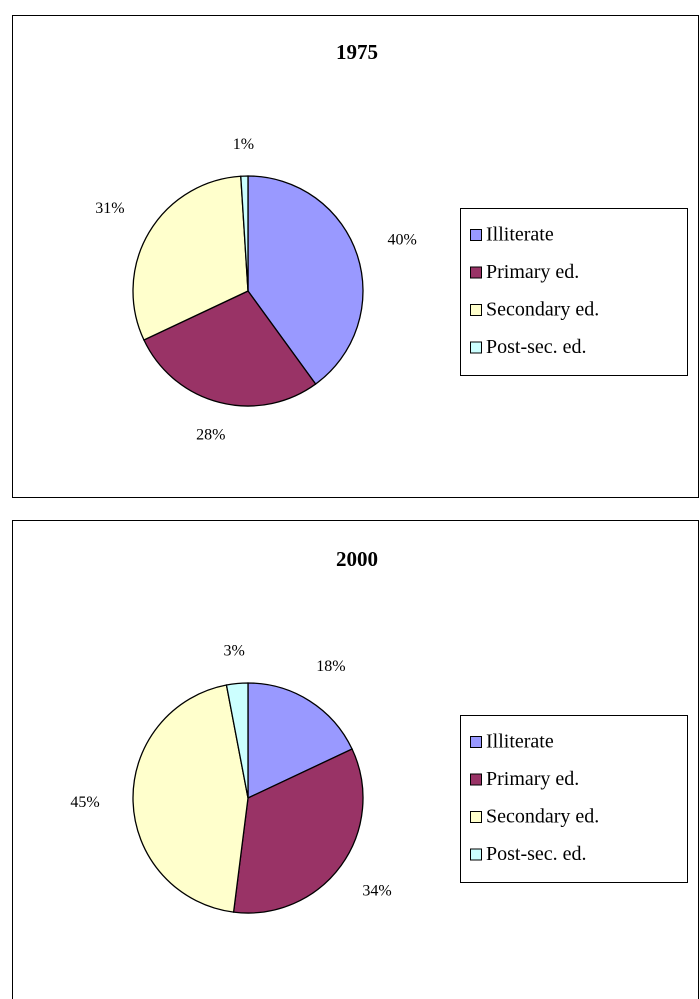  Describe the element at coordinates (330, 666) in the screenshot. I see `slice-label: 18%` at that location.